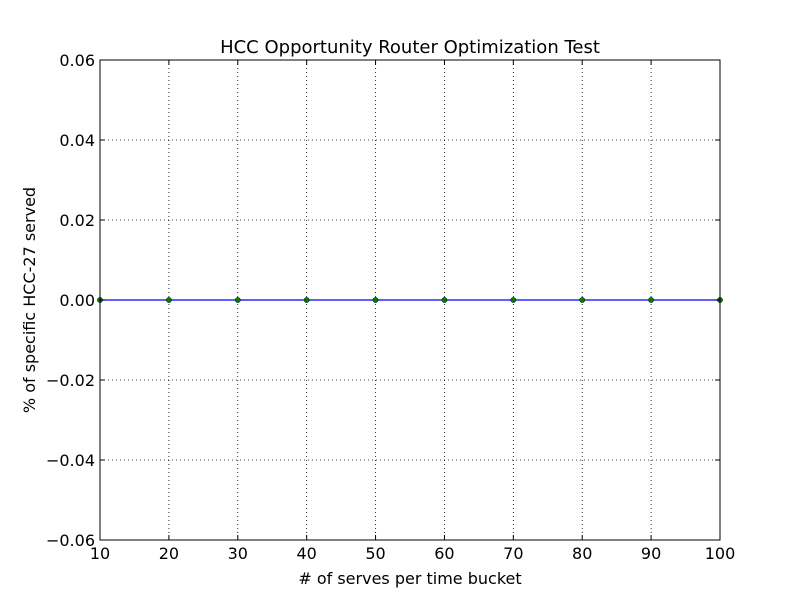 Image resolution: width=800 pixels, height=600 pixels. I want to click on y-tick-label: −0.02, so click(70, 380).